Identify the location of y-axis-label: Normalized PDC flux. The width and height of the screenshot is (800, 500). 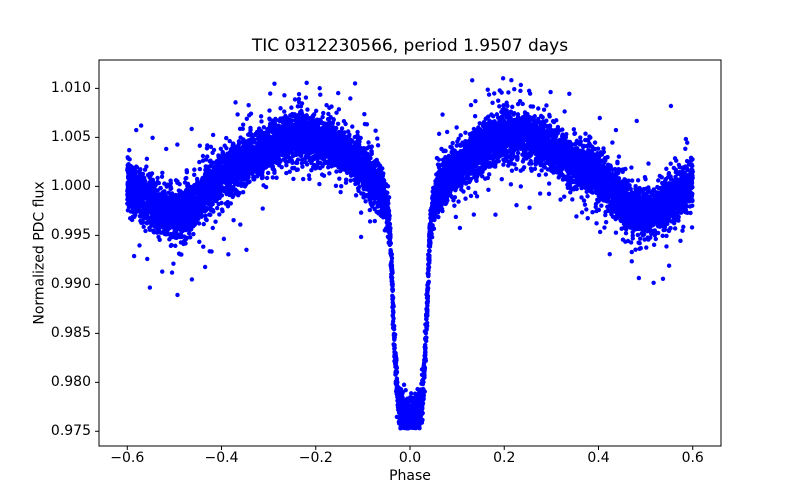
(39, 253).